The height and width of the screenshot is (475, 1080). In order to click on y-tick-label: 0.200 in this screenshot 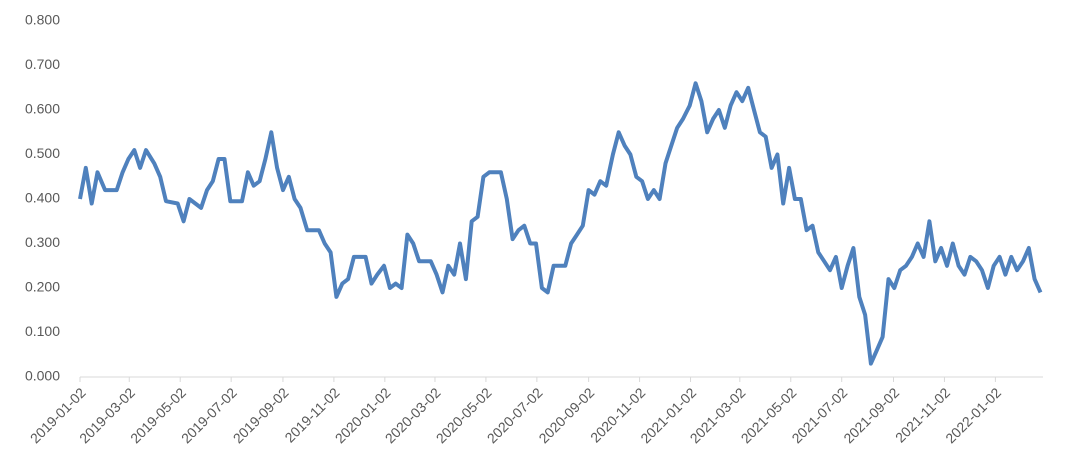, I will do `click(42, 287)`.